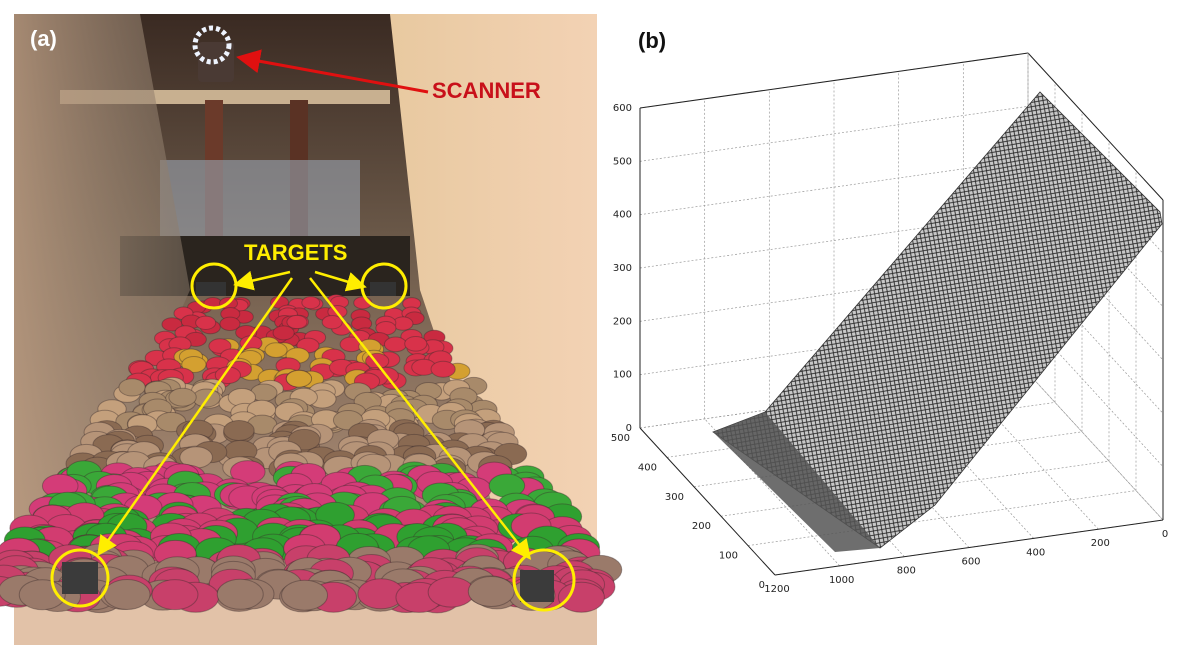 Image resolution: width=1187 pixels, height=660 pixels. I want to click on z-tick-label: 500, so click(622, 161).